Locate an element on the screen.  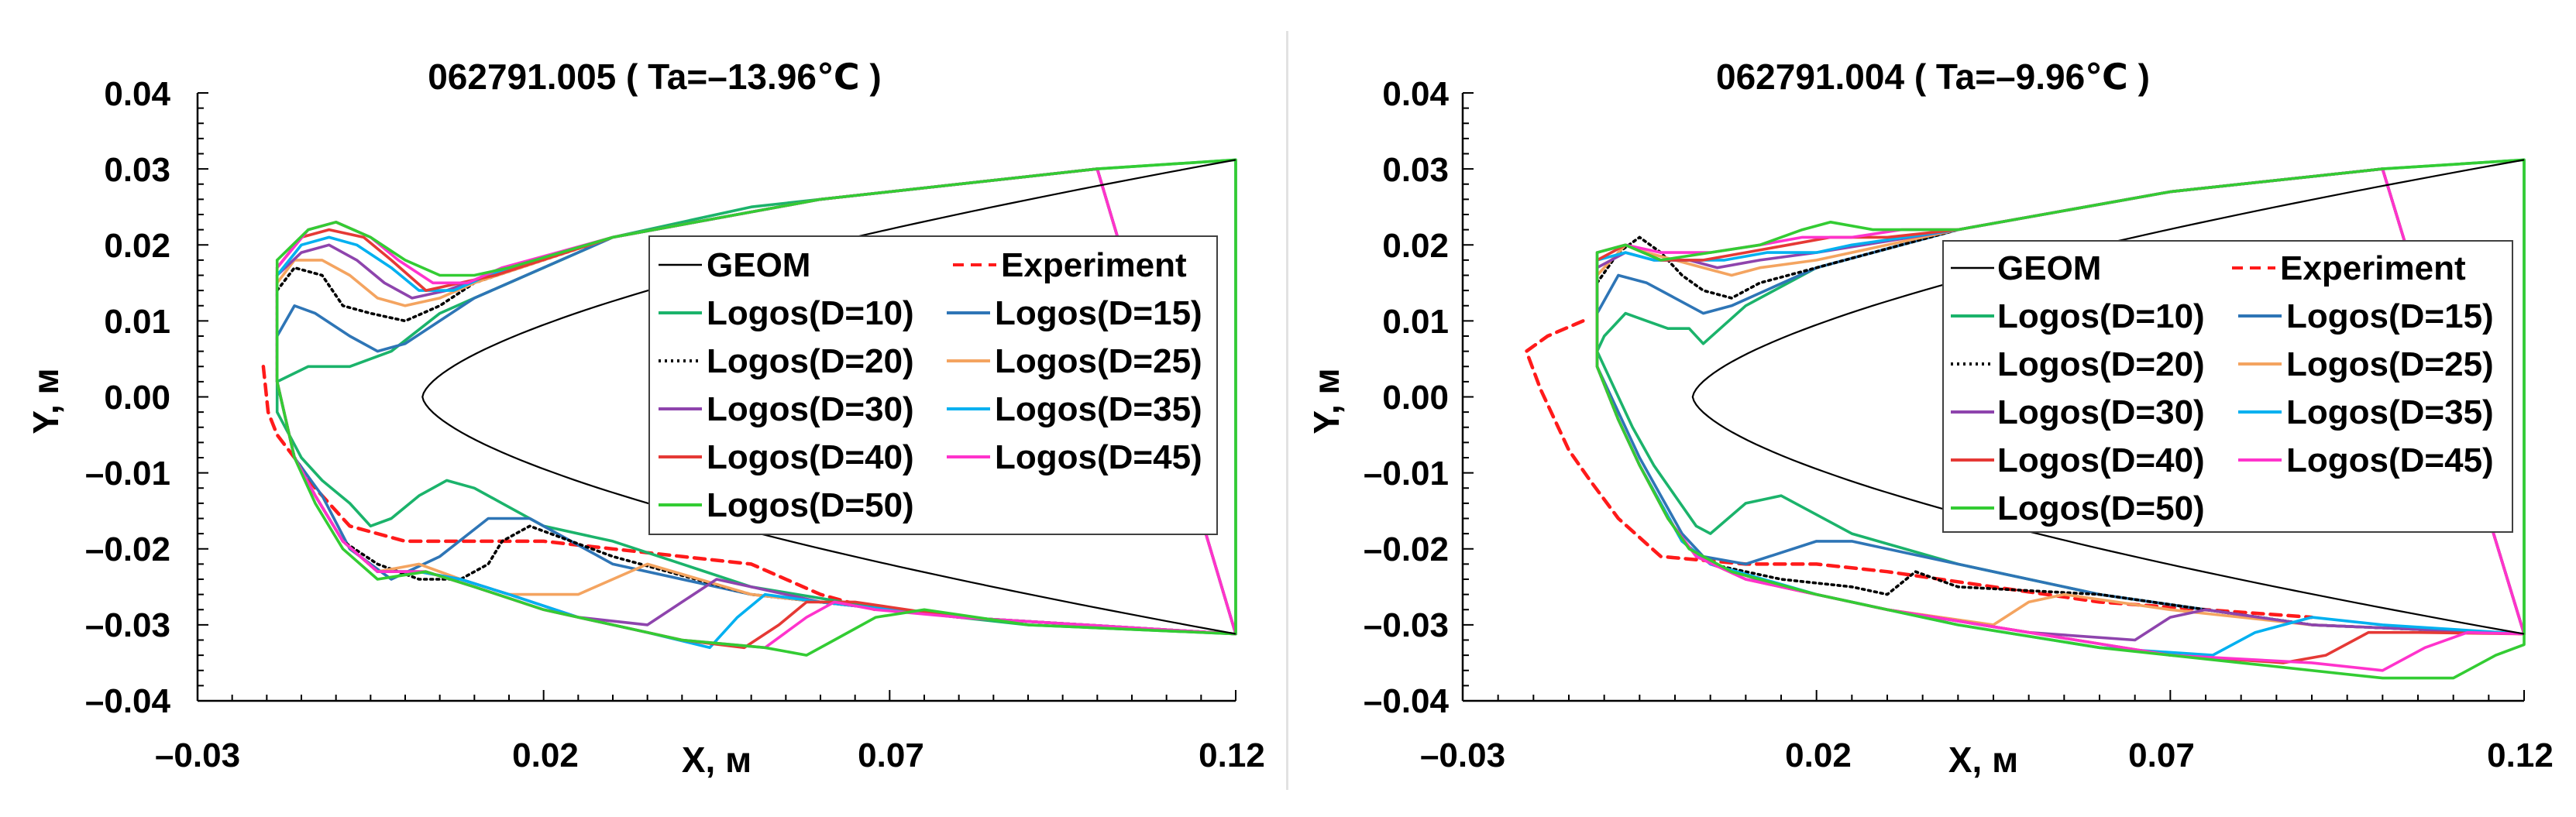
chart-title: 062791.004 ( Ta=–9.96℃ ) is located at coordinates (1933, 77).